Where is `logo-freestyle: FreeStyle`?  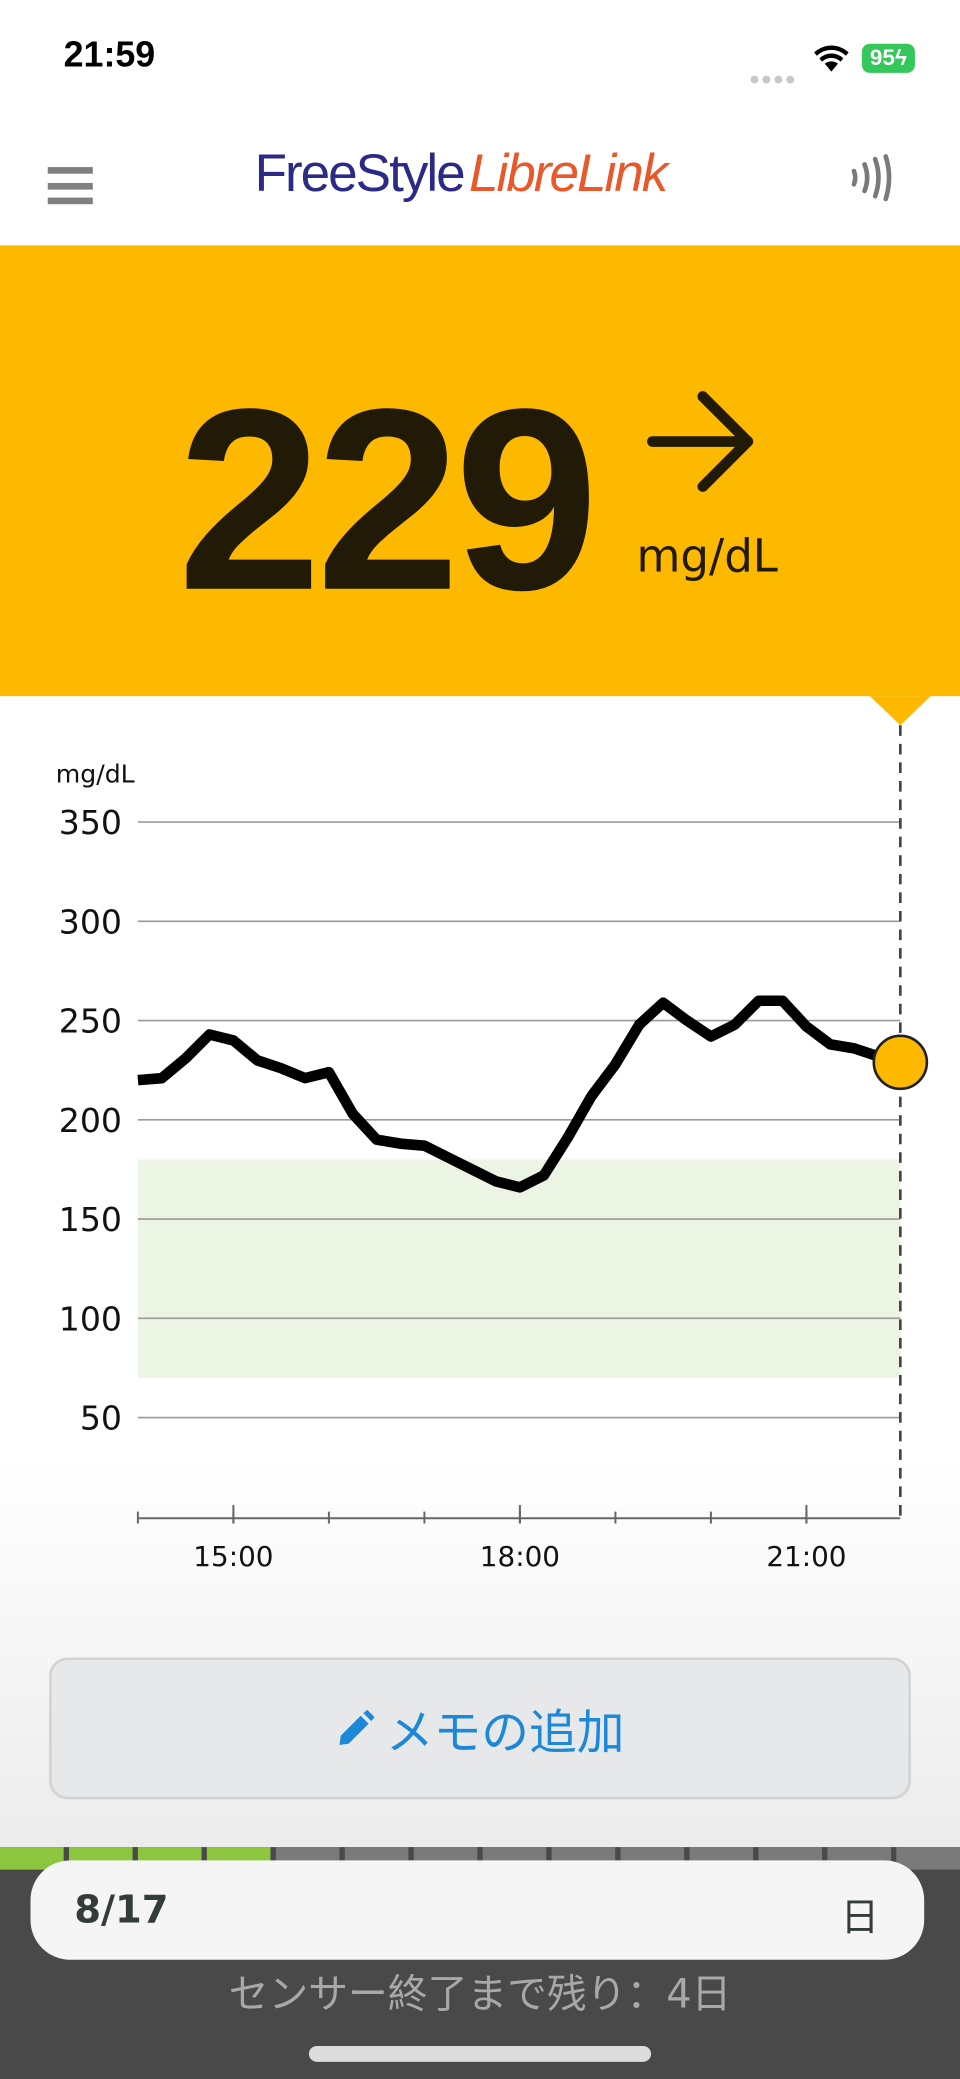
logo-freestyle: FreeStyle is located at coordinates (360, 173).